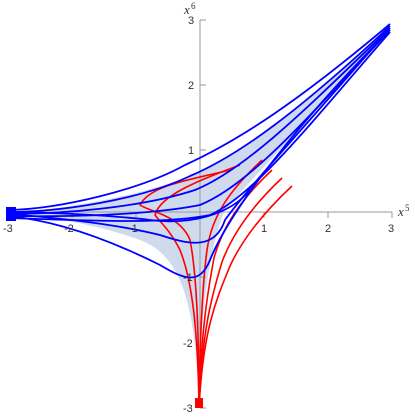  What do you see at coordinates (191, 21) in the screenshot?
I see `y-tick-label: 3` at bounding box center [191, 21].